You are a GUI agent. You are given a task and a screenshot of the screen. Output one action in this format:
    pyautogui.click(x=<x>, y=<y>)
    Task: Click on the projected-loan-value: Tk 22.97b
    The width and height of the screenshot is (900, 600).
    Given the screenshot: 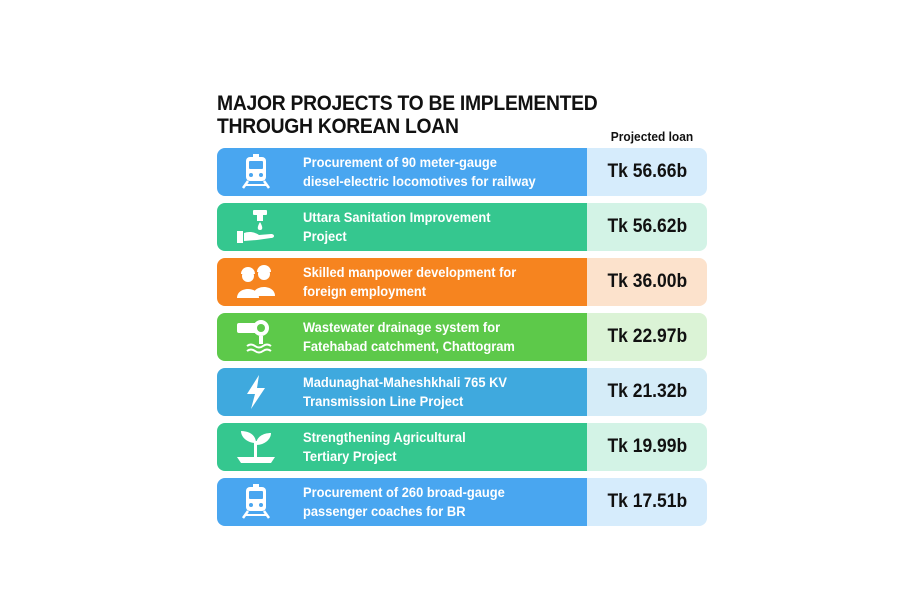 What is the action you would take?
    pyautogui.click(x=647, y=336)
    